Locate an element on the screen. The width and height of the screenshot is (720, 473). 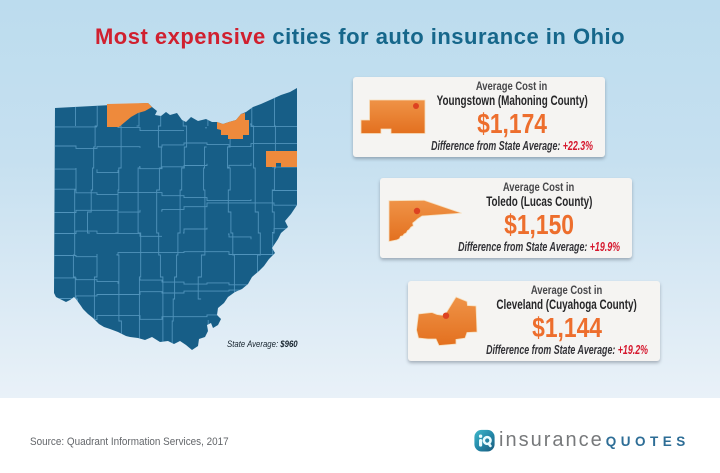
difference-value: +19.9% is located at coordinates (604, 246).